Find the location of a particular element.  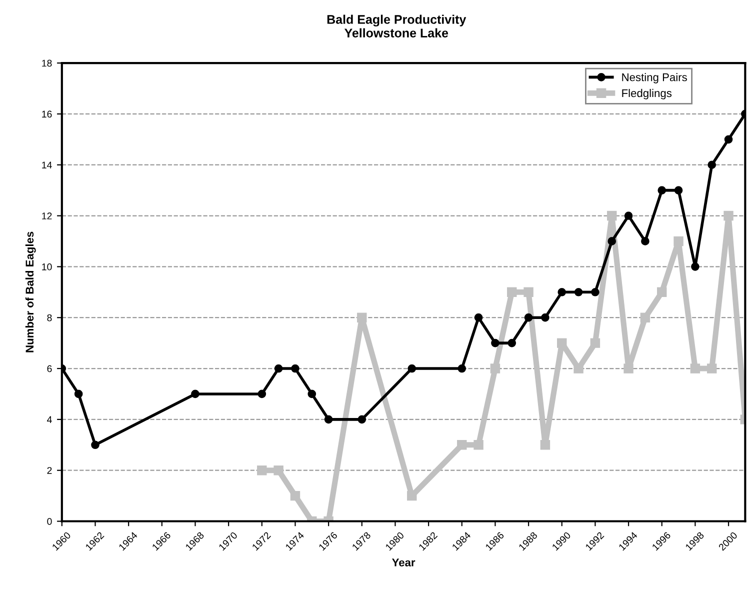

y-tick-label: 14 is located at coordinates (47, 165).